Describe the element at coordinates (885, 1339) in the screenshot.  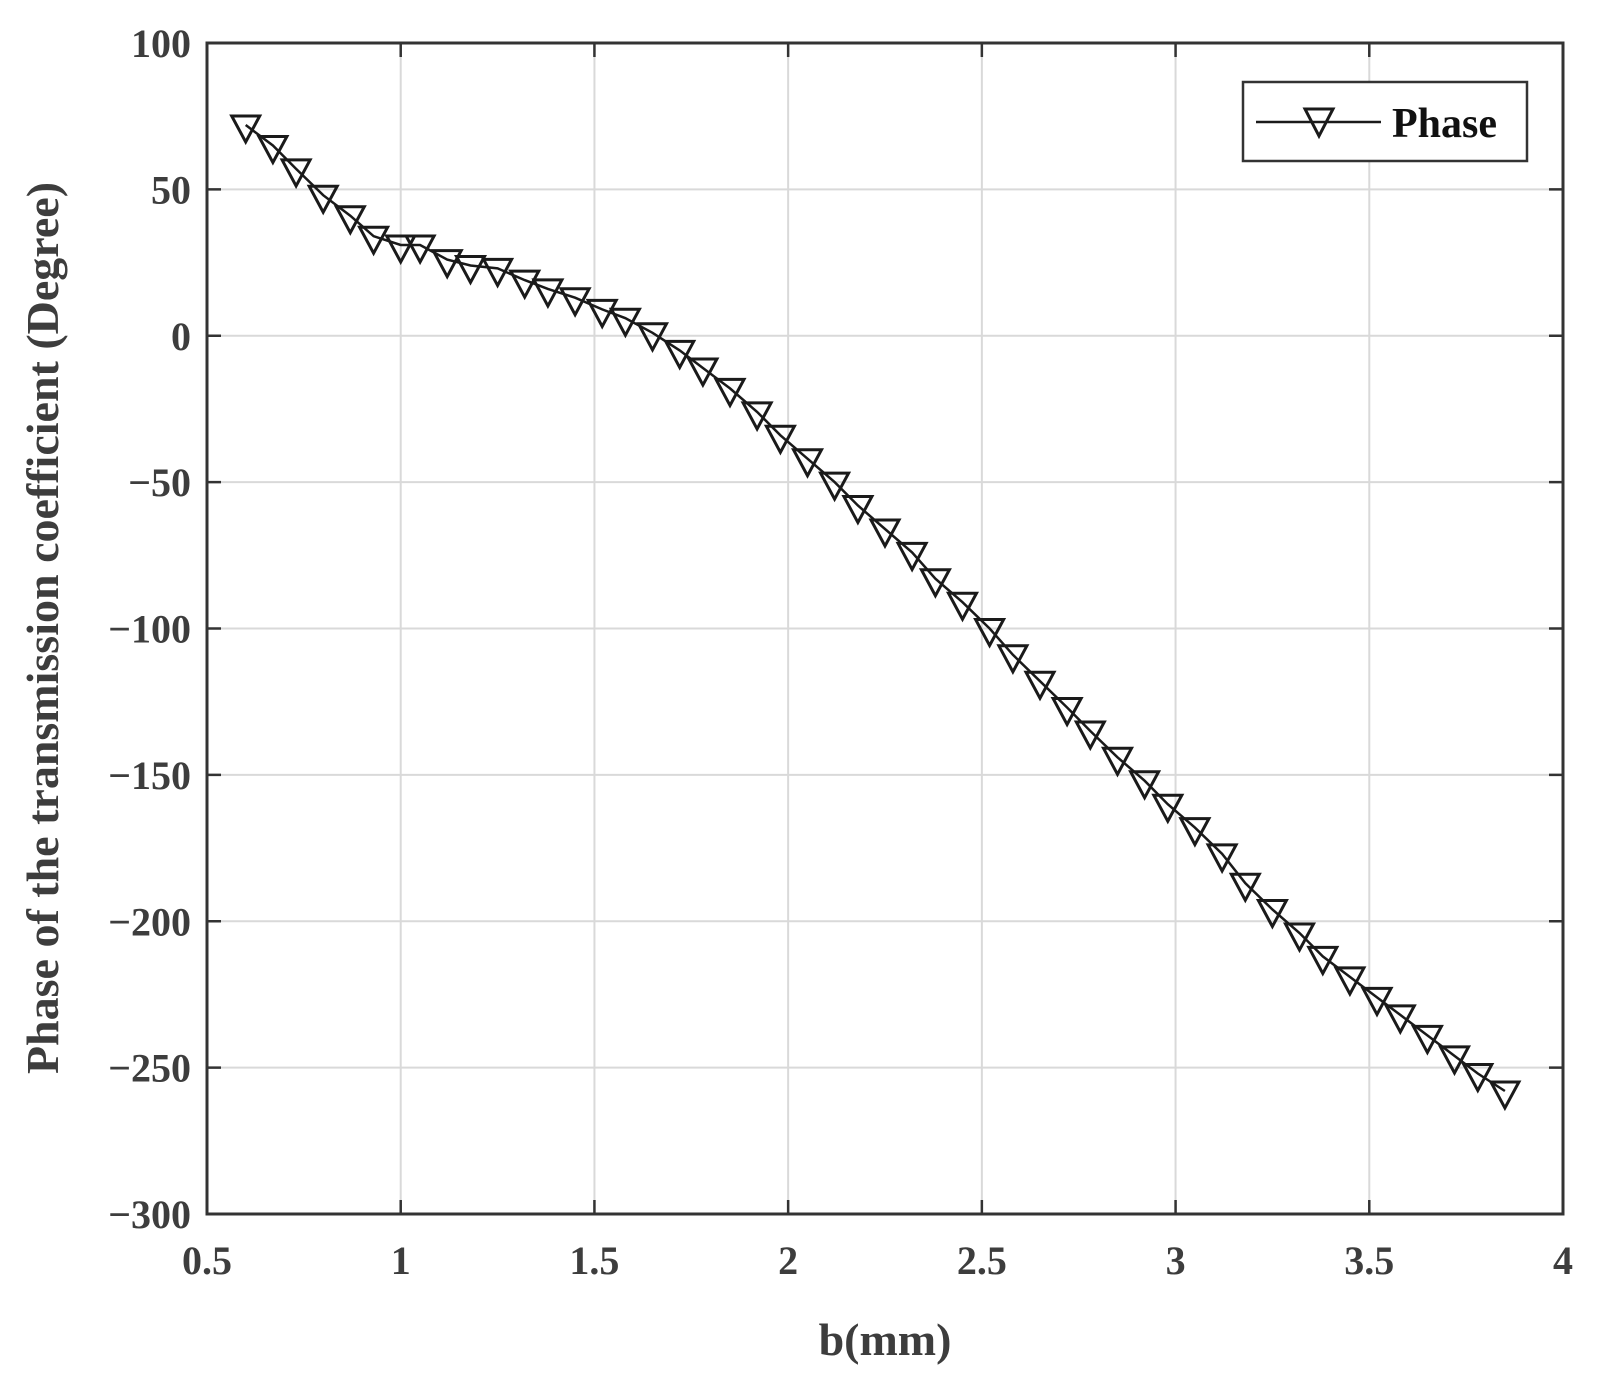
I see `x-axis-title: b(mm)` at that location.